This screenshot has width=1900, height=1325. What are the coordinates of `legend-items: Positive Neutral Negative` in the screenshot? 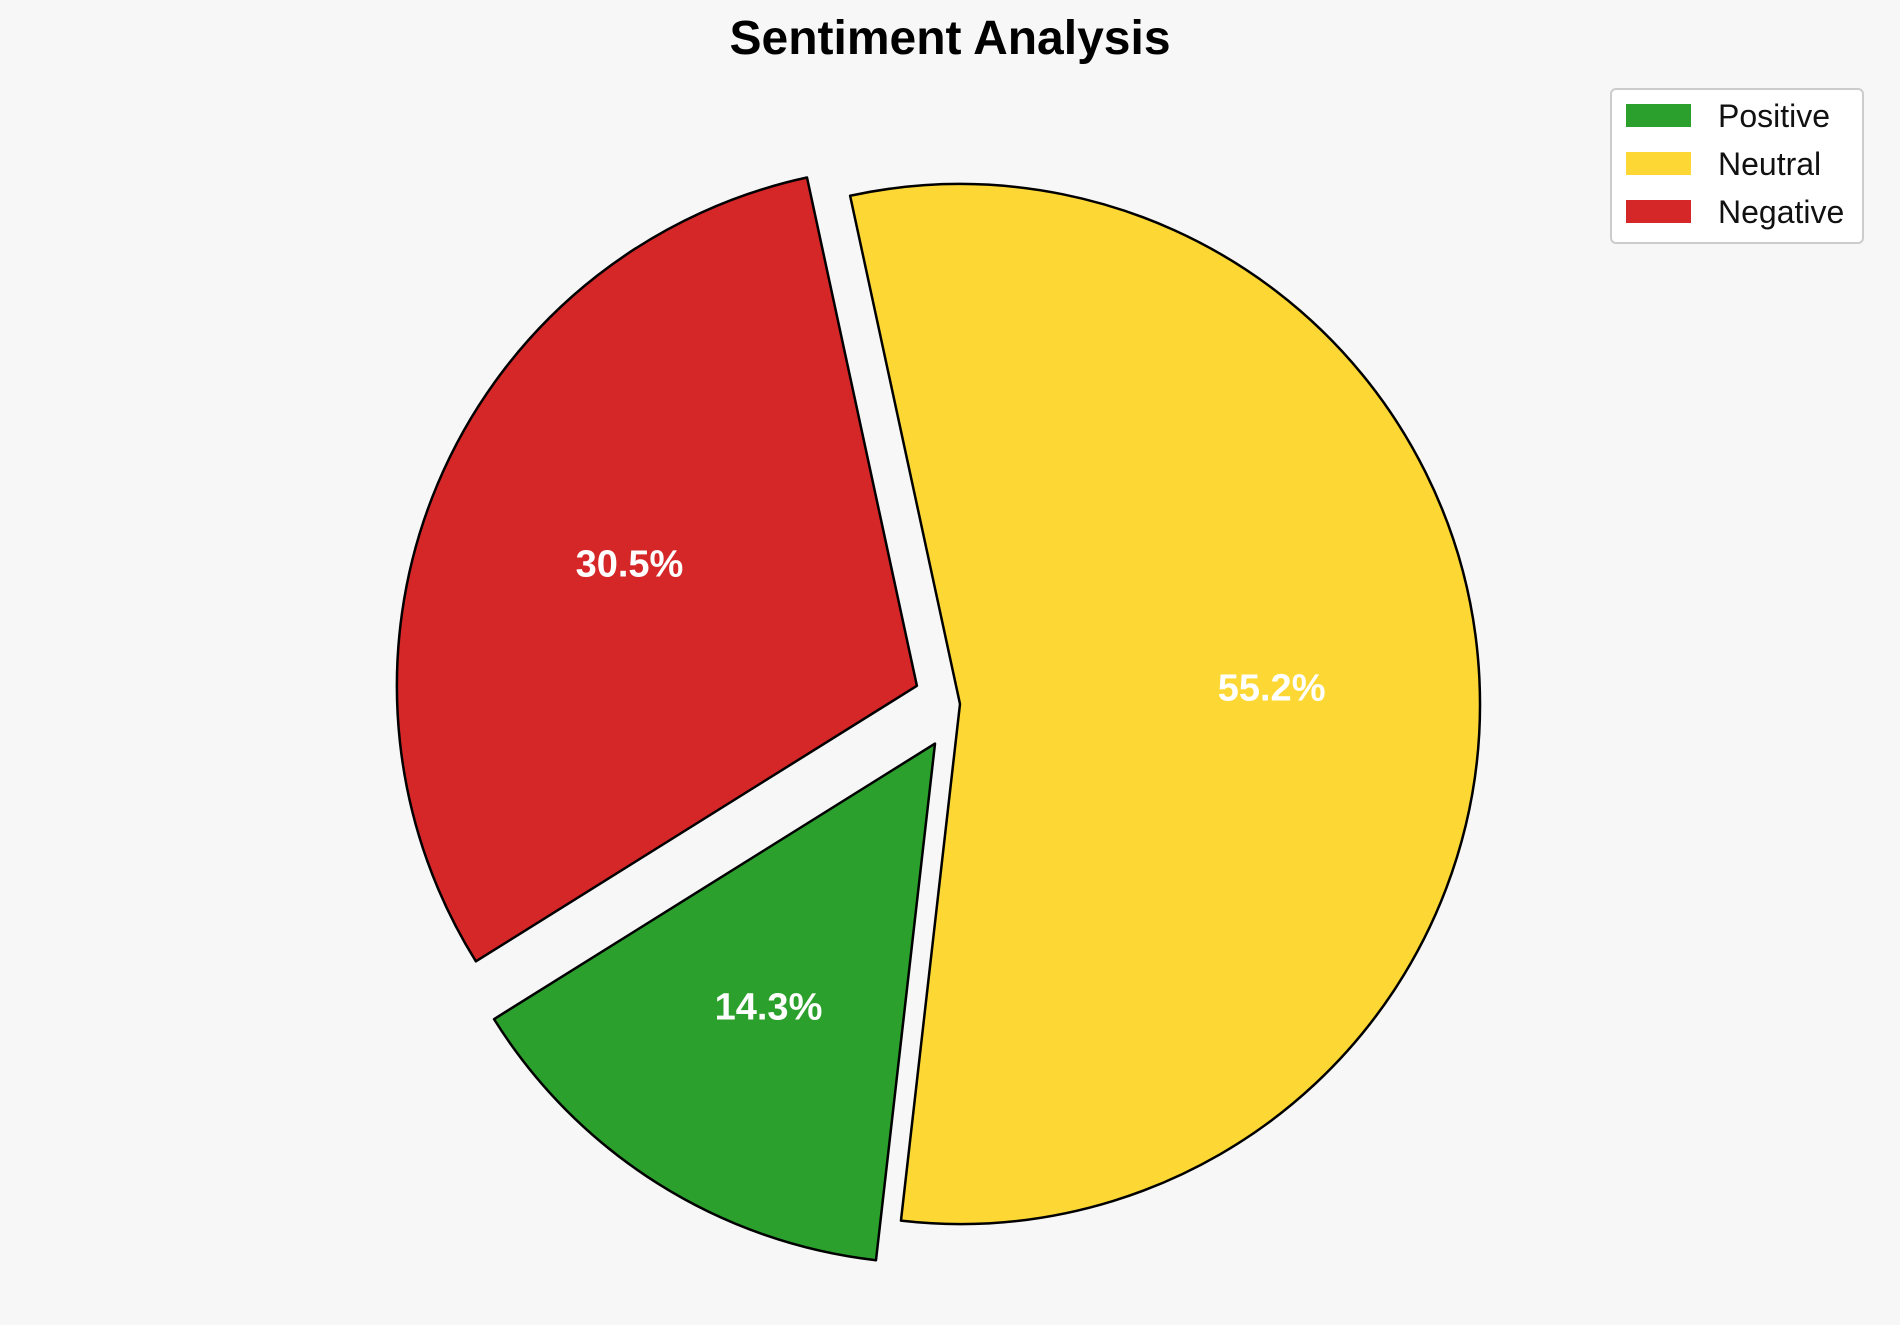 It's located at (1735, 164).